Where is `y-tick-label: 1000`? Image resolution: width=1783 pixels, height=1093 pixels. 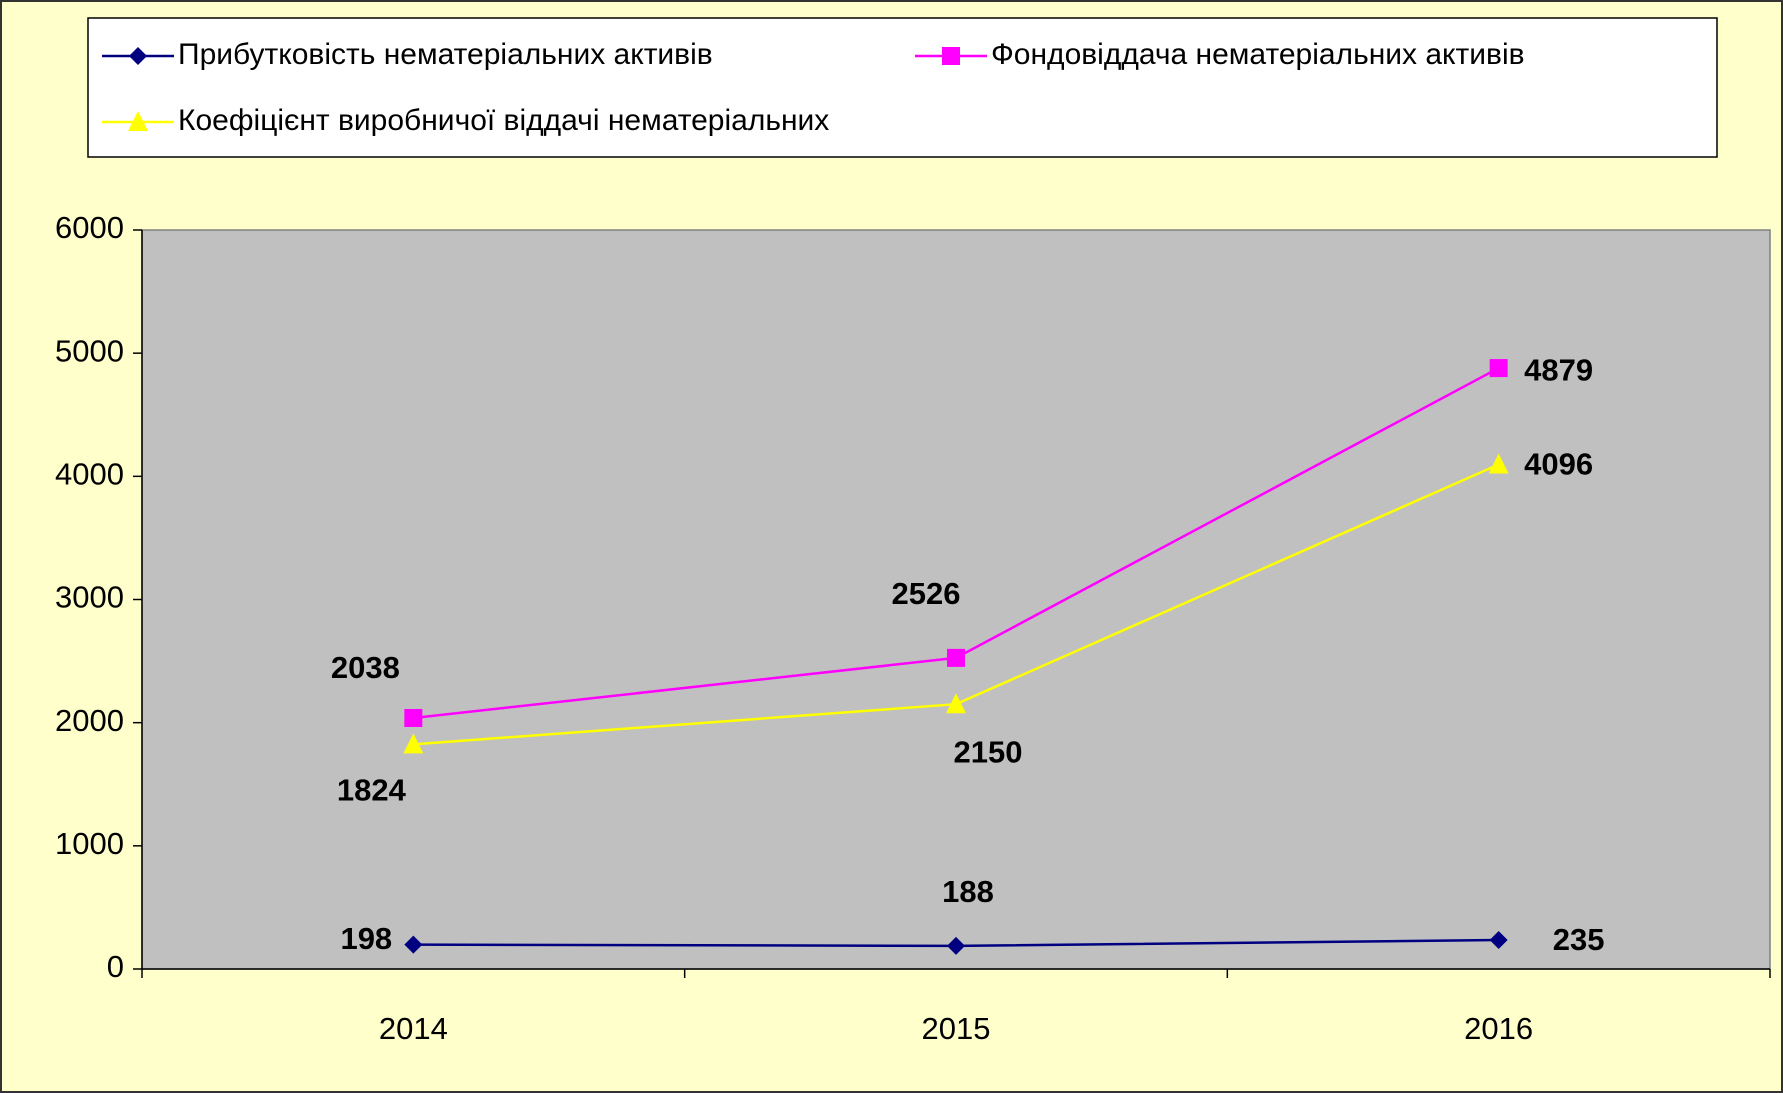 y-tick-label: 1000 is located at coordinates (89, 843).